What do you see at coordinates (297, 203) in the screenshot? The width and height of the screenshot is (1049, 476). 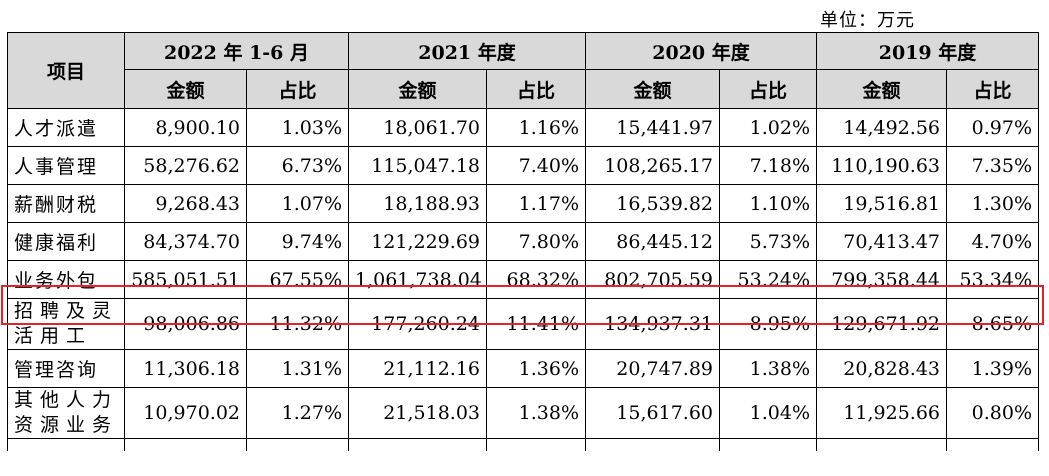 I see `ratio-cell: 1.07%` at bounding box center [297, 203].